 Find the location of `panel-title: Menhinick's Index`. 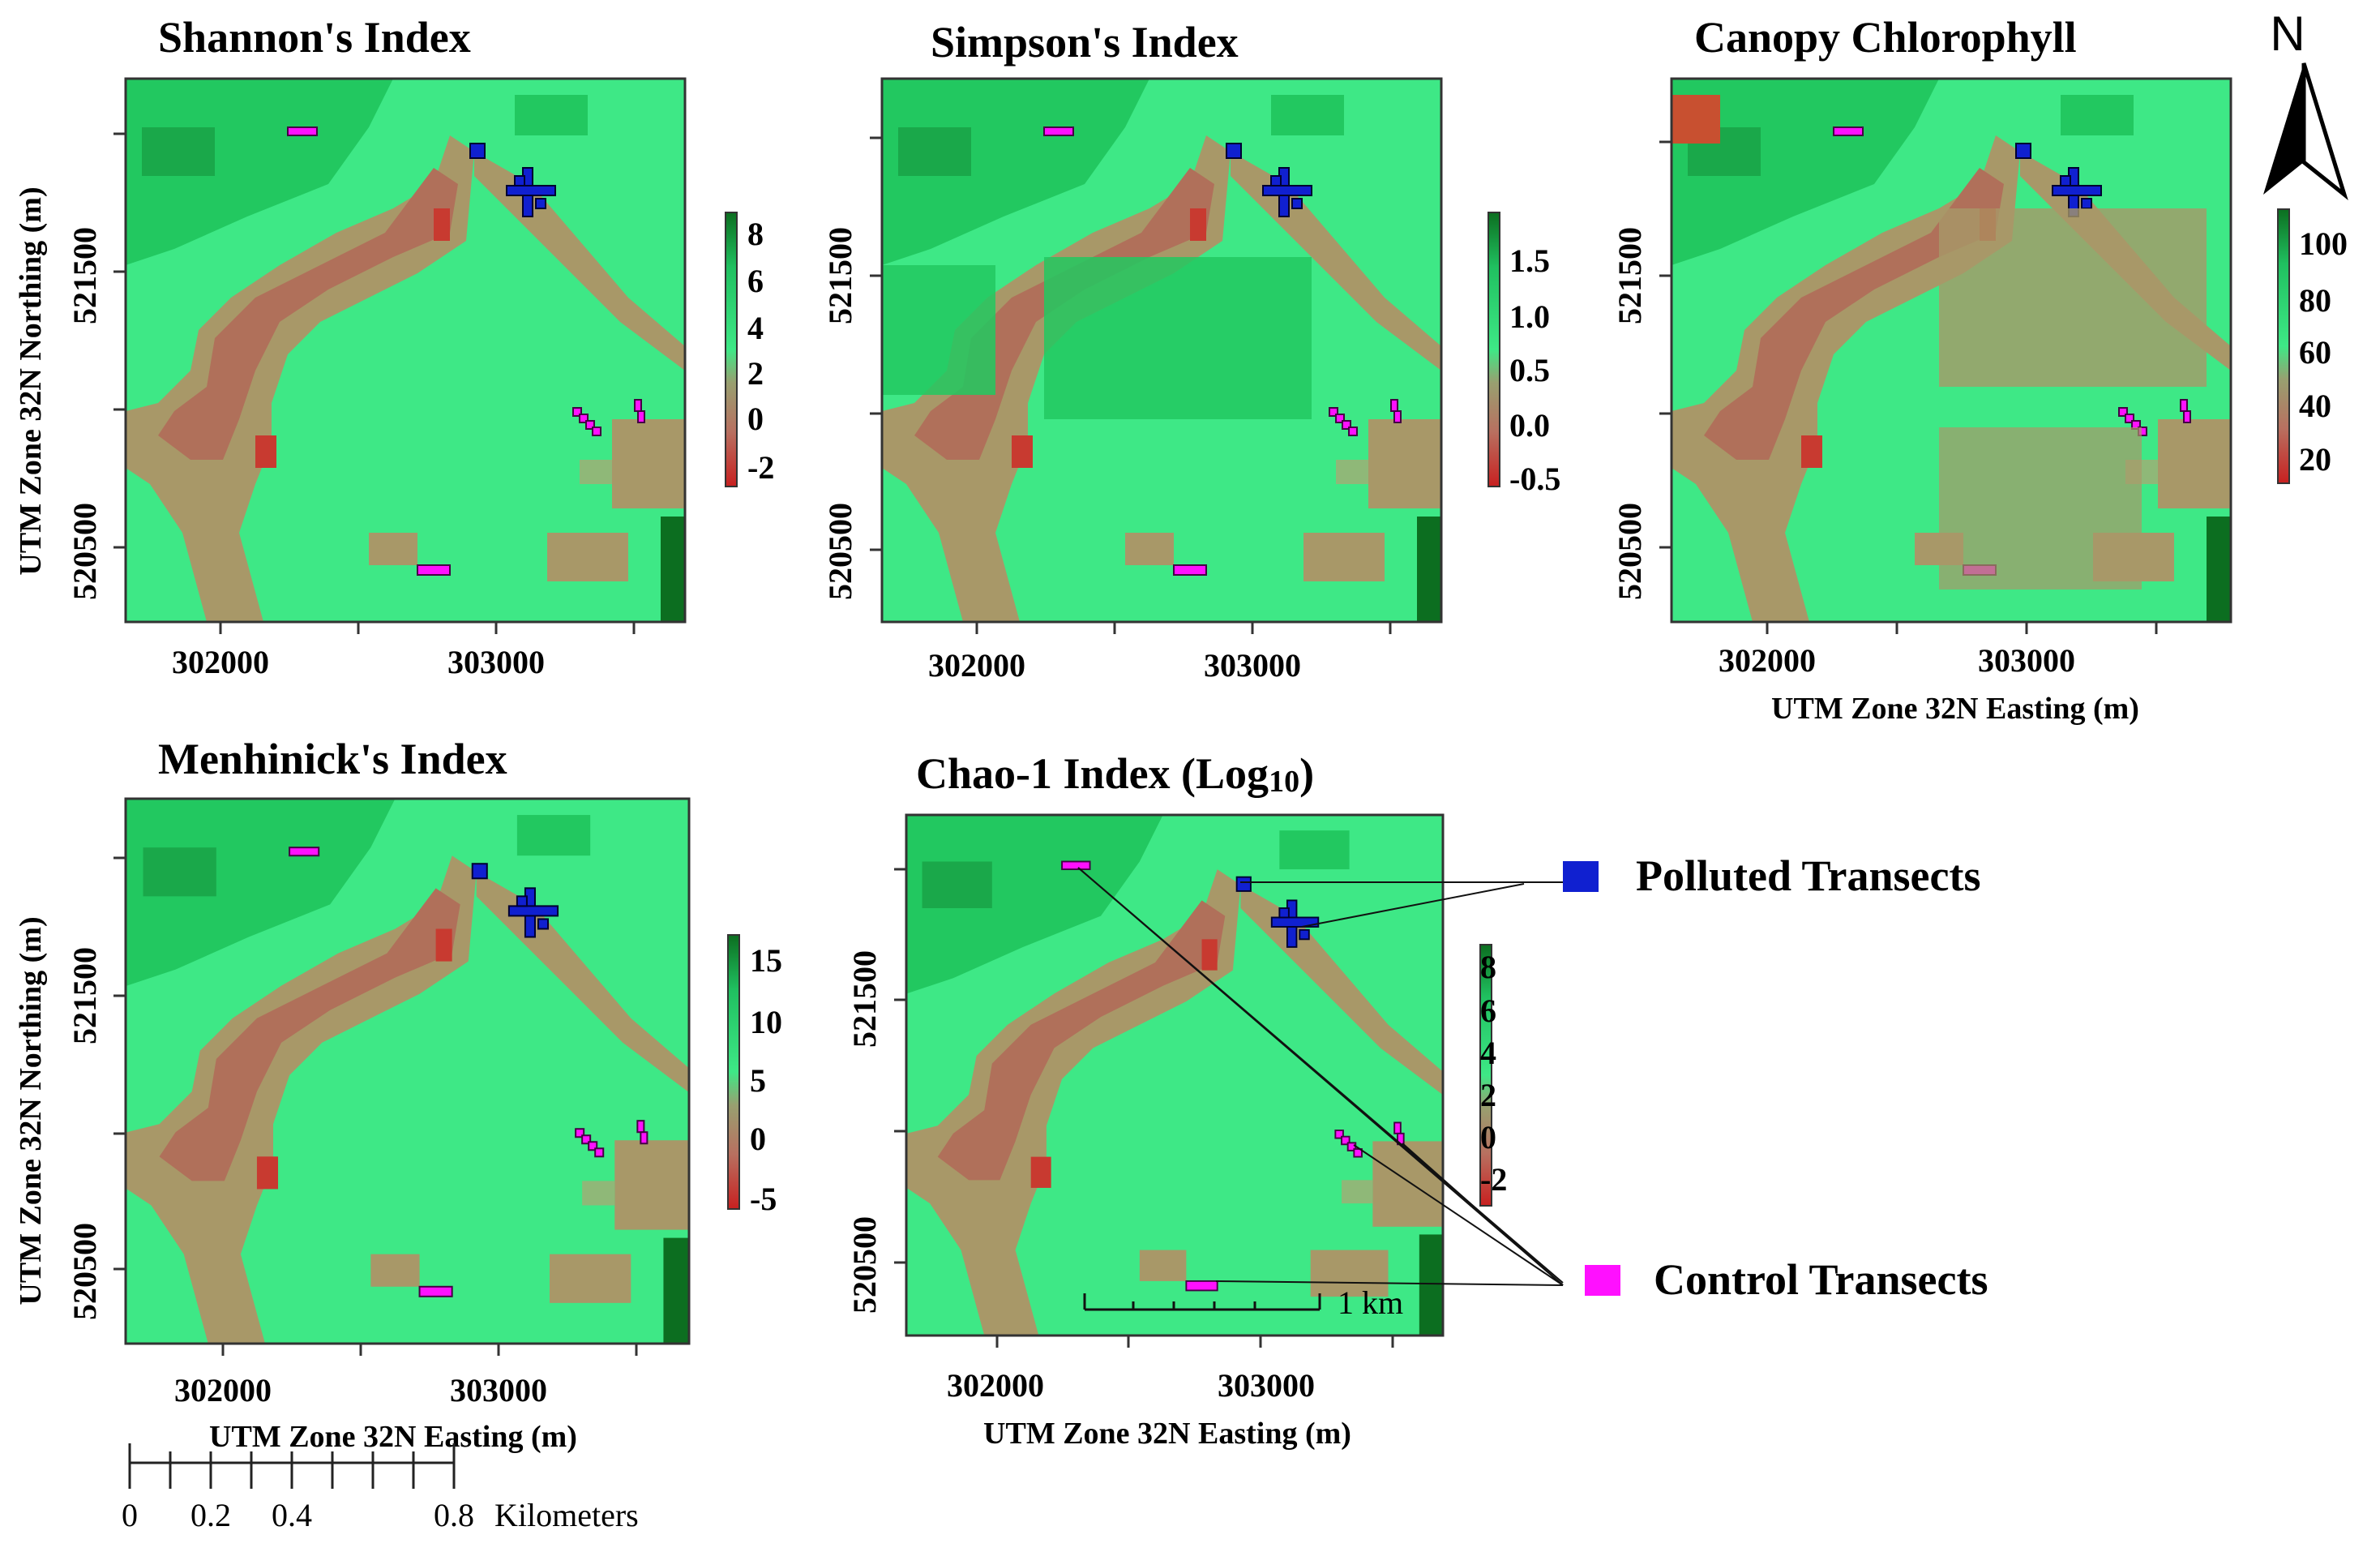

panel-title: Menhinick's Index is located at coordinates (332, 759).